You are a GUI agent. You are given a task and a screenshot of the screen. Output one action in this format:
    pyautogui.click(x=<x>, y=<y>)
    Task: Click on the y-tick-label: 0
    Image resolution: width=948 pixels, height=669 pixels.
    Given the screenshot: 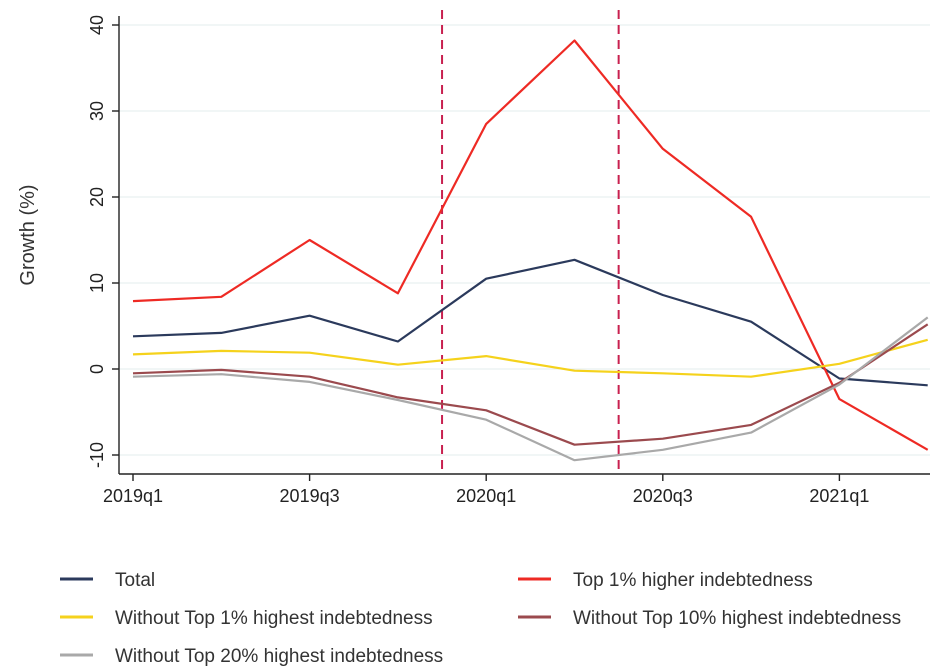 What is the action you would take?
    pyautogui.click(x=97, y=369)
    